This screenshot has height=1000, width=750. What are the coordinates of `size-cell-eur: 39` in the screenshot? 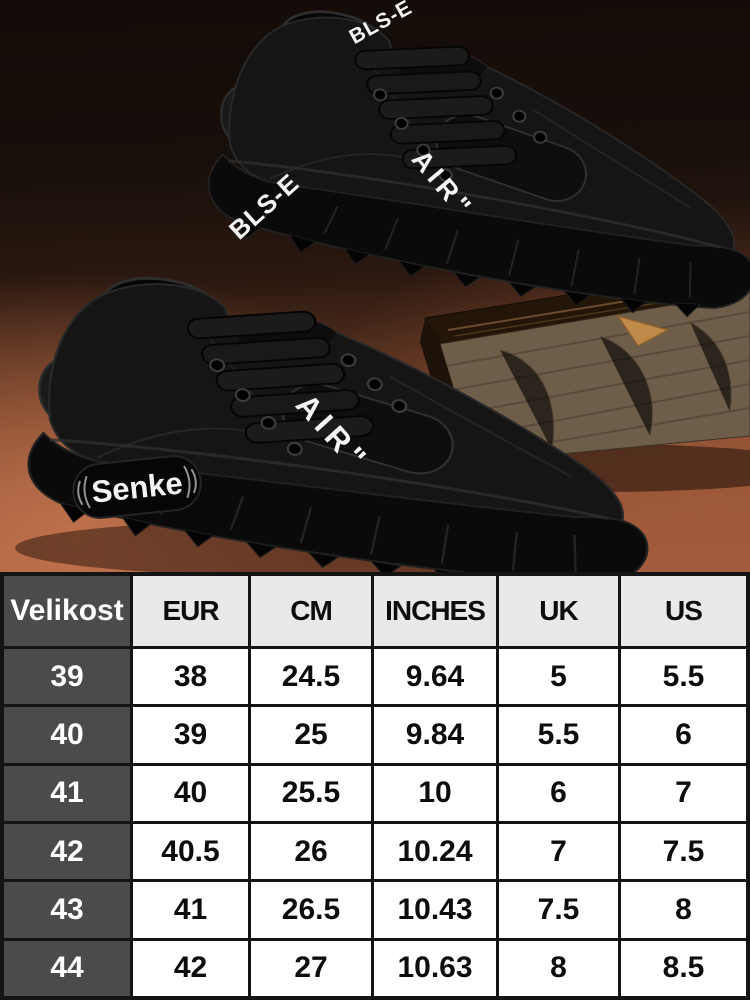 It's located at (190, 735).